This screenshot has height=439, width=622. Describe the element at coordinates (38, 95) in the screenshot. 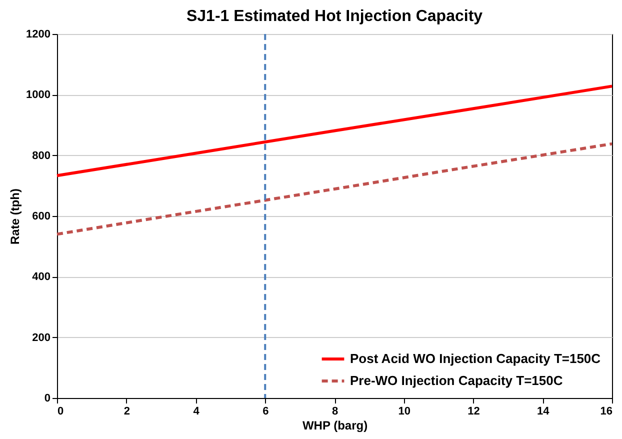

I see `y-tick-label: 1000` at that location.